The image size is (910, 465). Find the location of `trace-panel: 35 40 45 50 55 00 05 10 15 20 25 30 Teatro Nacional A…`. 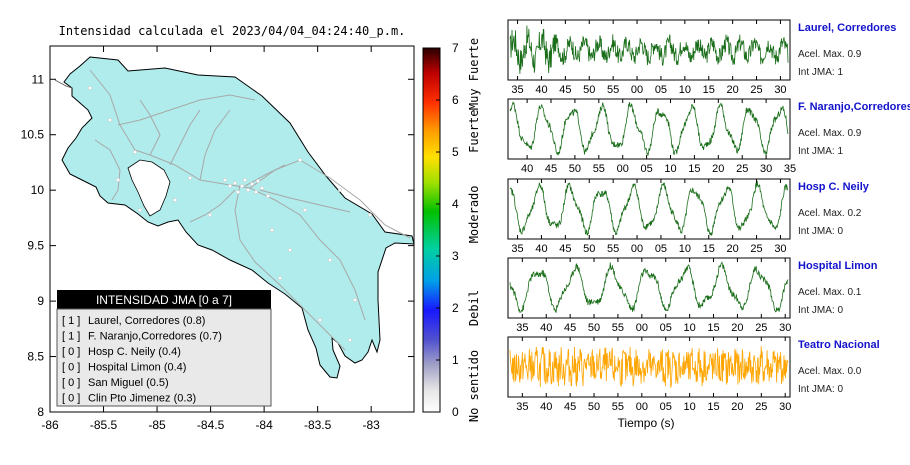

trace-panel: 35 40 45 50 55 00 05 10 15 20 25 30 Teatro Nacional A… is located at coordinates (693, 374).